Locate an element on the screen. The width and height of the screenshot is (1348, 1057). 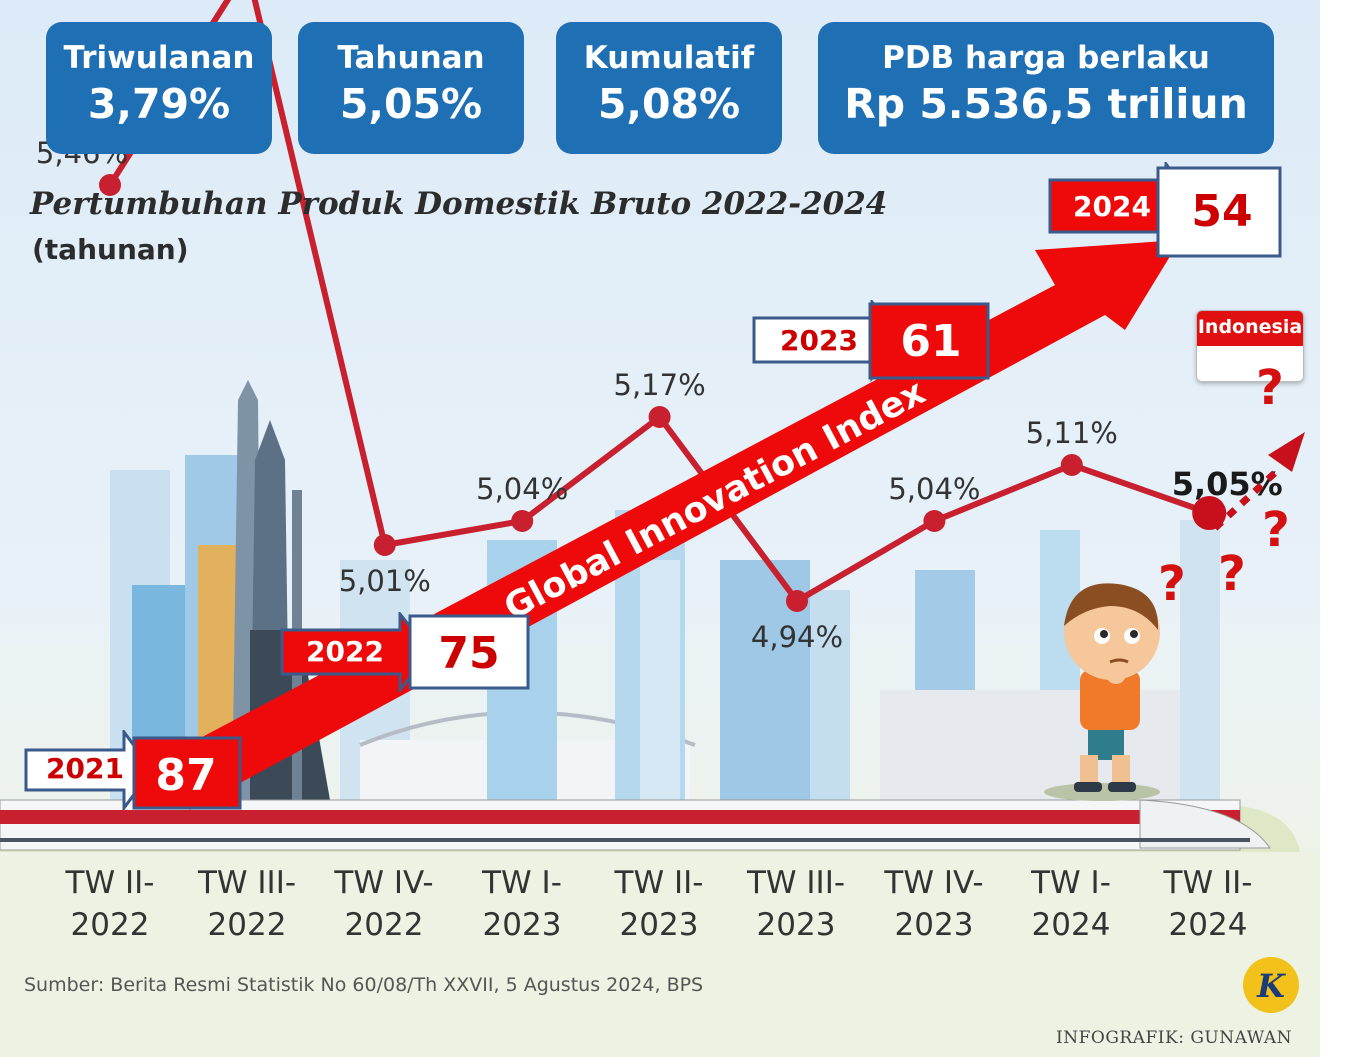
data-label: 5,05% is located at coordinates (1227, 484).